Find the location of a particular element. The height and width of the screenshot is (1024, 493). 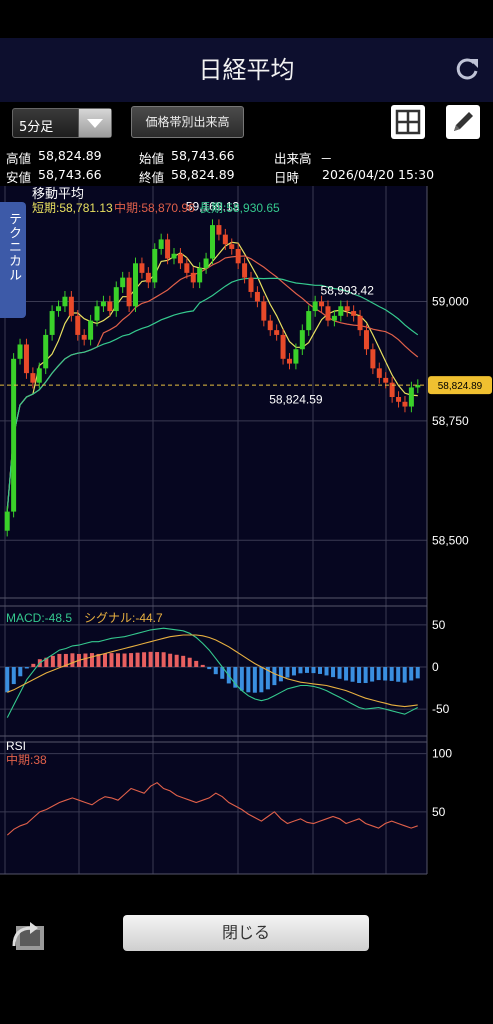

close-value: 58,824.89 is located at coordinates (203, 174).